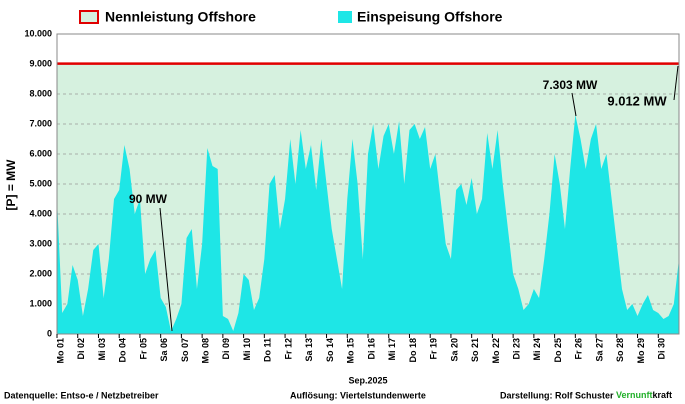 This screenshot has width=685, height=404. What do you see at coordinates (620, 350) in the screenshot?
I see `x-tick-label: So 28` at bounding box center [620, 350].